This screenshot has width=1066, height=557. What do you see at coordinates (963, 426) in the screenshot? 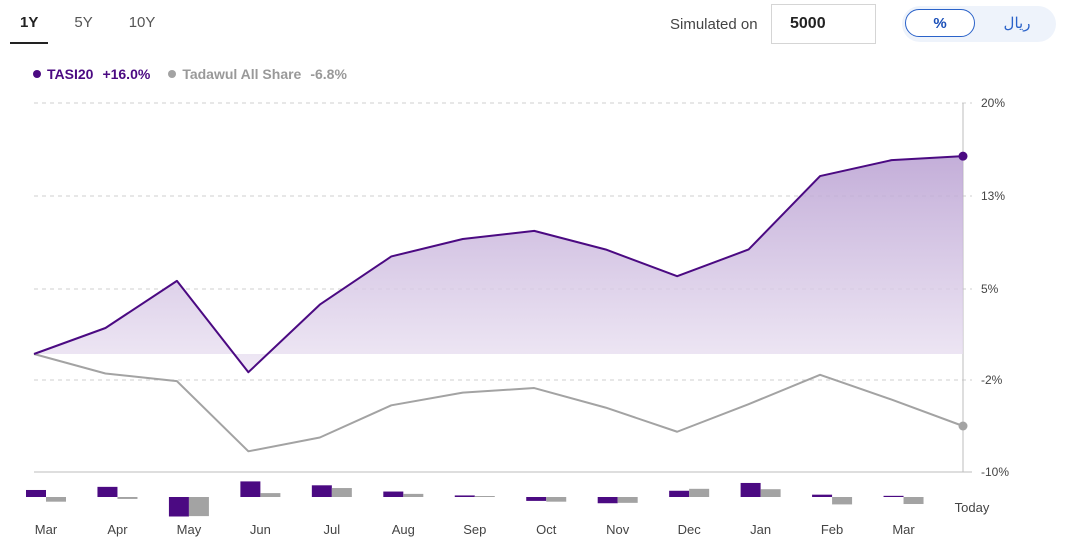
I see `tadawul-end-point` at bounding box center [963, 426].